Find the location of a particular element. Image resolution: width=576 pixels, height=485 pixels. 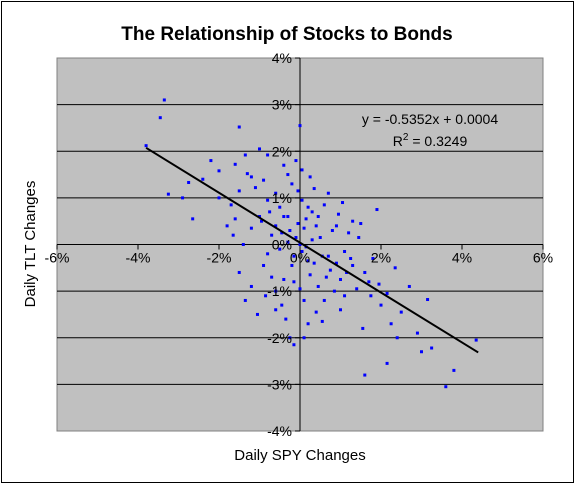

x-tick-label-0: -6% is located at coordinates (57, 258).